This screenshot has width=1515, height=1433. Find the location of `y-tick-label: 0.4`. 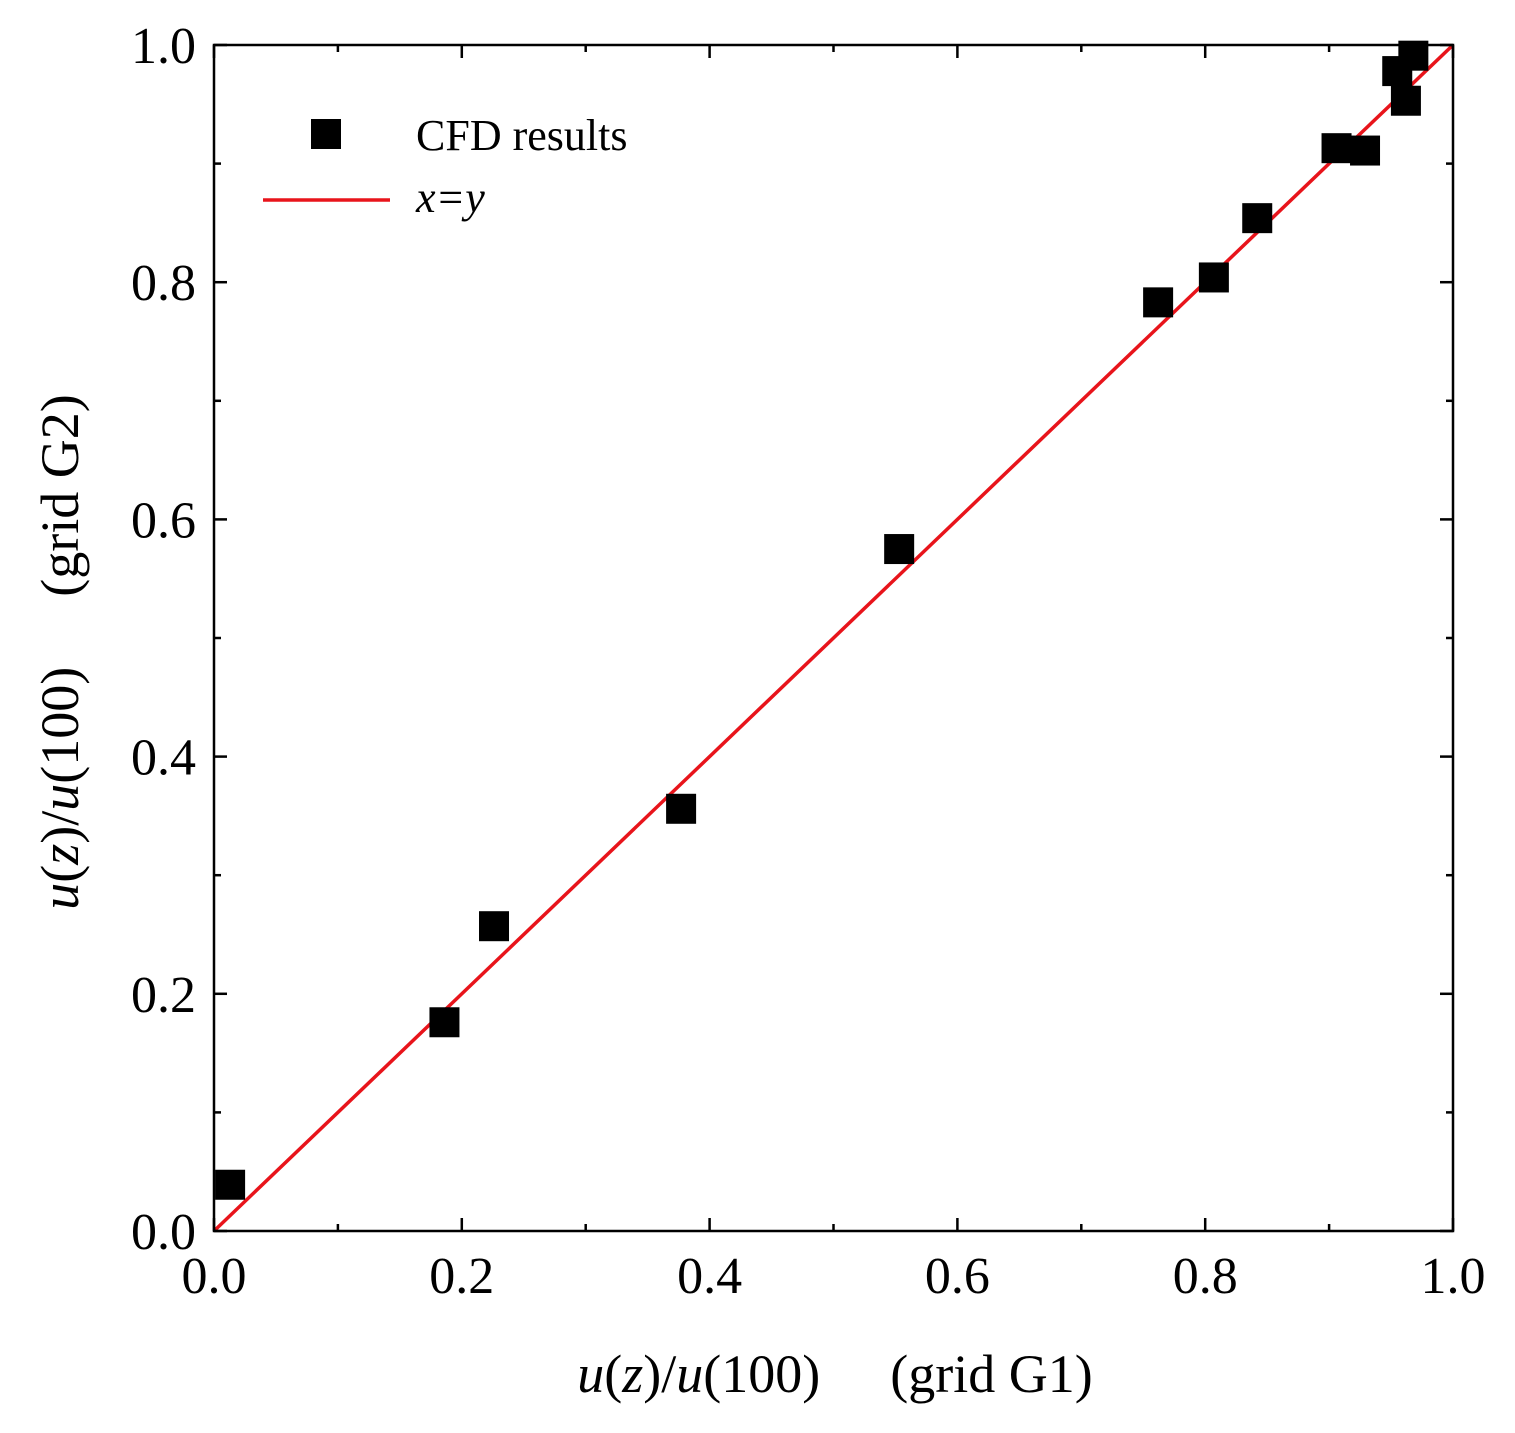

y-tick-label: 0.4 is located at coordinates (163, 758).